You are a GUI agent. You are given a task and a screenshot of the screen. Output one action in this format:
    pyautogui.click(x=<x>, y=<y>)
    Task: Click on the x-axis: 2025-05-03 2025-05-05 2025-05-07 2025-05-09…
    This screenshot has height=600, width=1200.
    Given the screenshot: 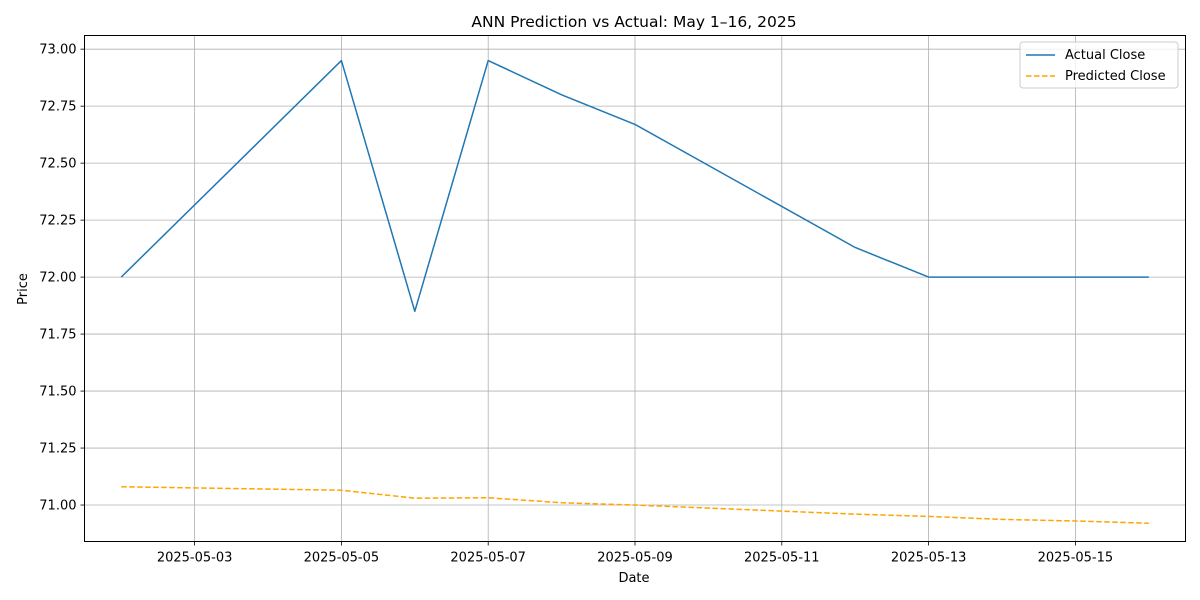 What is the action you would take?
    pyautogui.click(x=635, y=553)
    